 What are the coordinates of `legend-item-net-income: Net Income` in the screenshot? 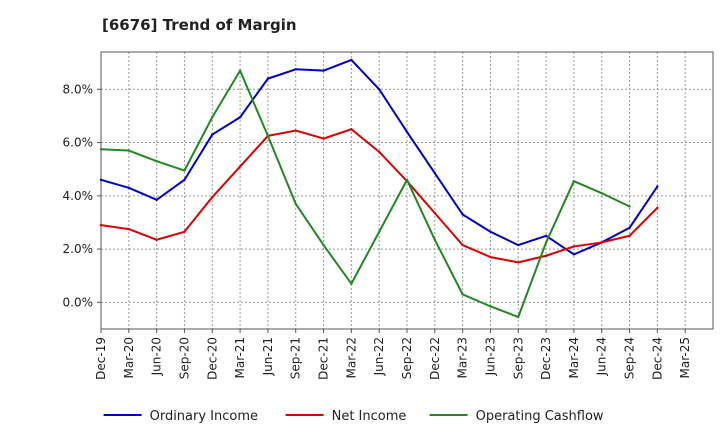 It's located at (346, 416).